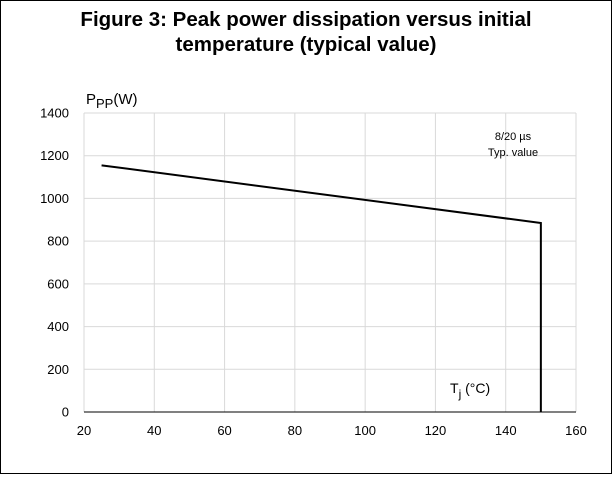 This screenshot has height=477, width=615. I want to click on y-tick-label: 1400, so click(54, 113).